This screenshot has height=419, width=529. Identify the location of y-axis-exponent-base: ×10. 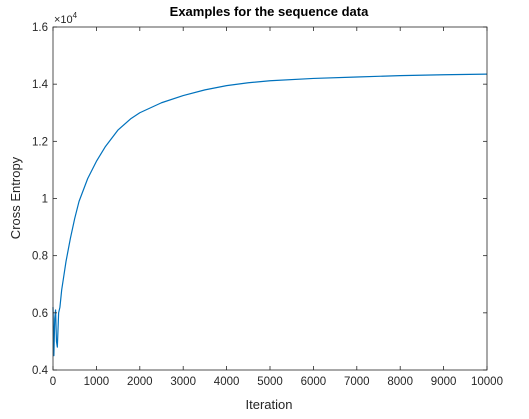
(63, 20).